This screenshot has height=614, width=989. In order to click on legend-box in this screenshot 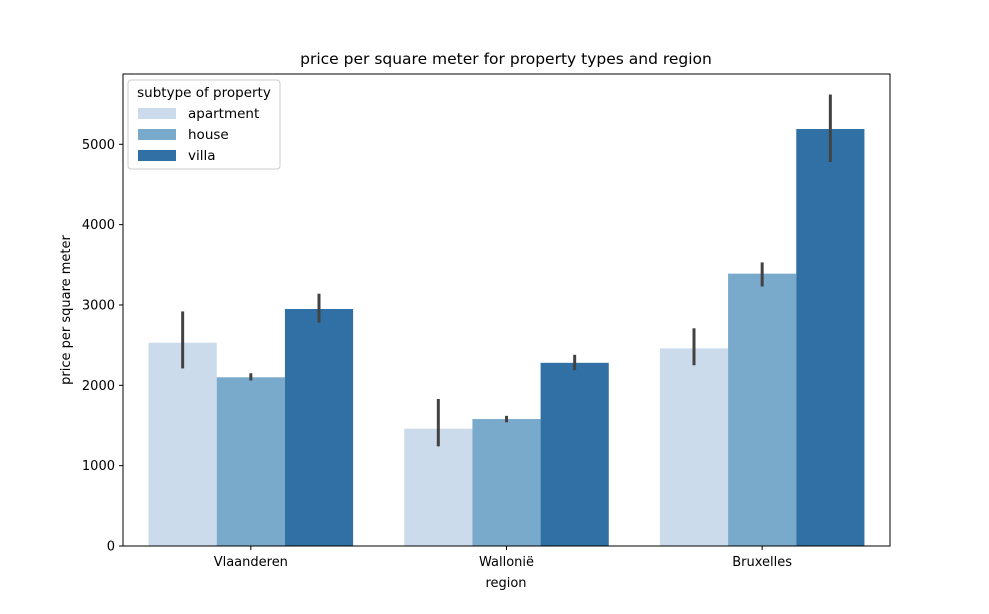, I will do `click(204, 124)`.